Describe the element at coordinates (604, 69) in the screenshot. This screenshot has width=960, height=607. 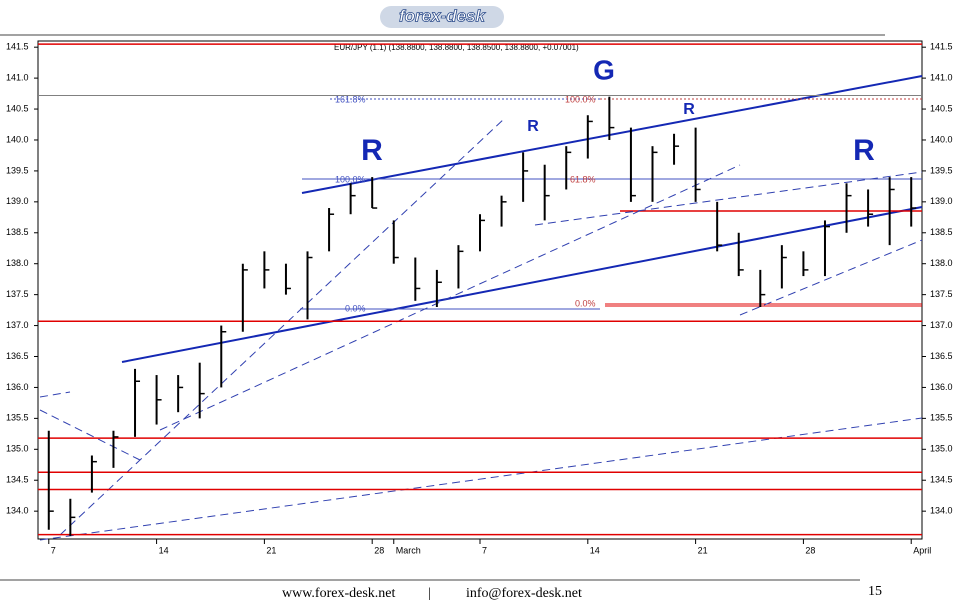
I see `pattern-label: G` at that location.